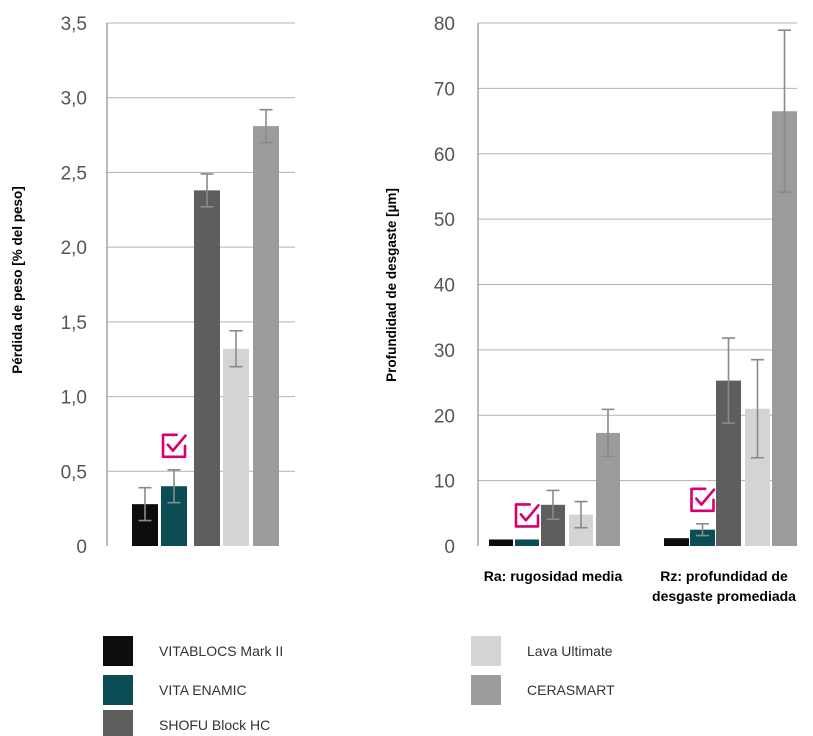 The image size is (813, 736). Describe the element at coordinates (444, 89) in the screenshot. I see `y-tick-label-1-7: 70` at that location.